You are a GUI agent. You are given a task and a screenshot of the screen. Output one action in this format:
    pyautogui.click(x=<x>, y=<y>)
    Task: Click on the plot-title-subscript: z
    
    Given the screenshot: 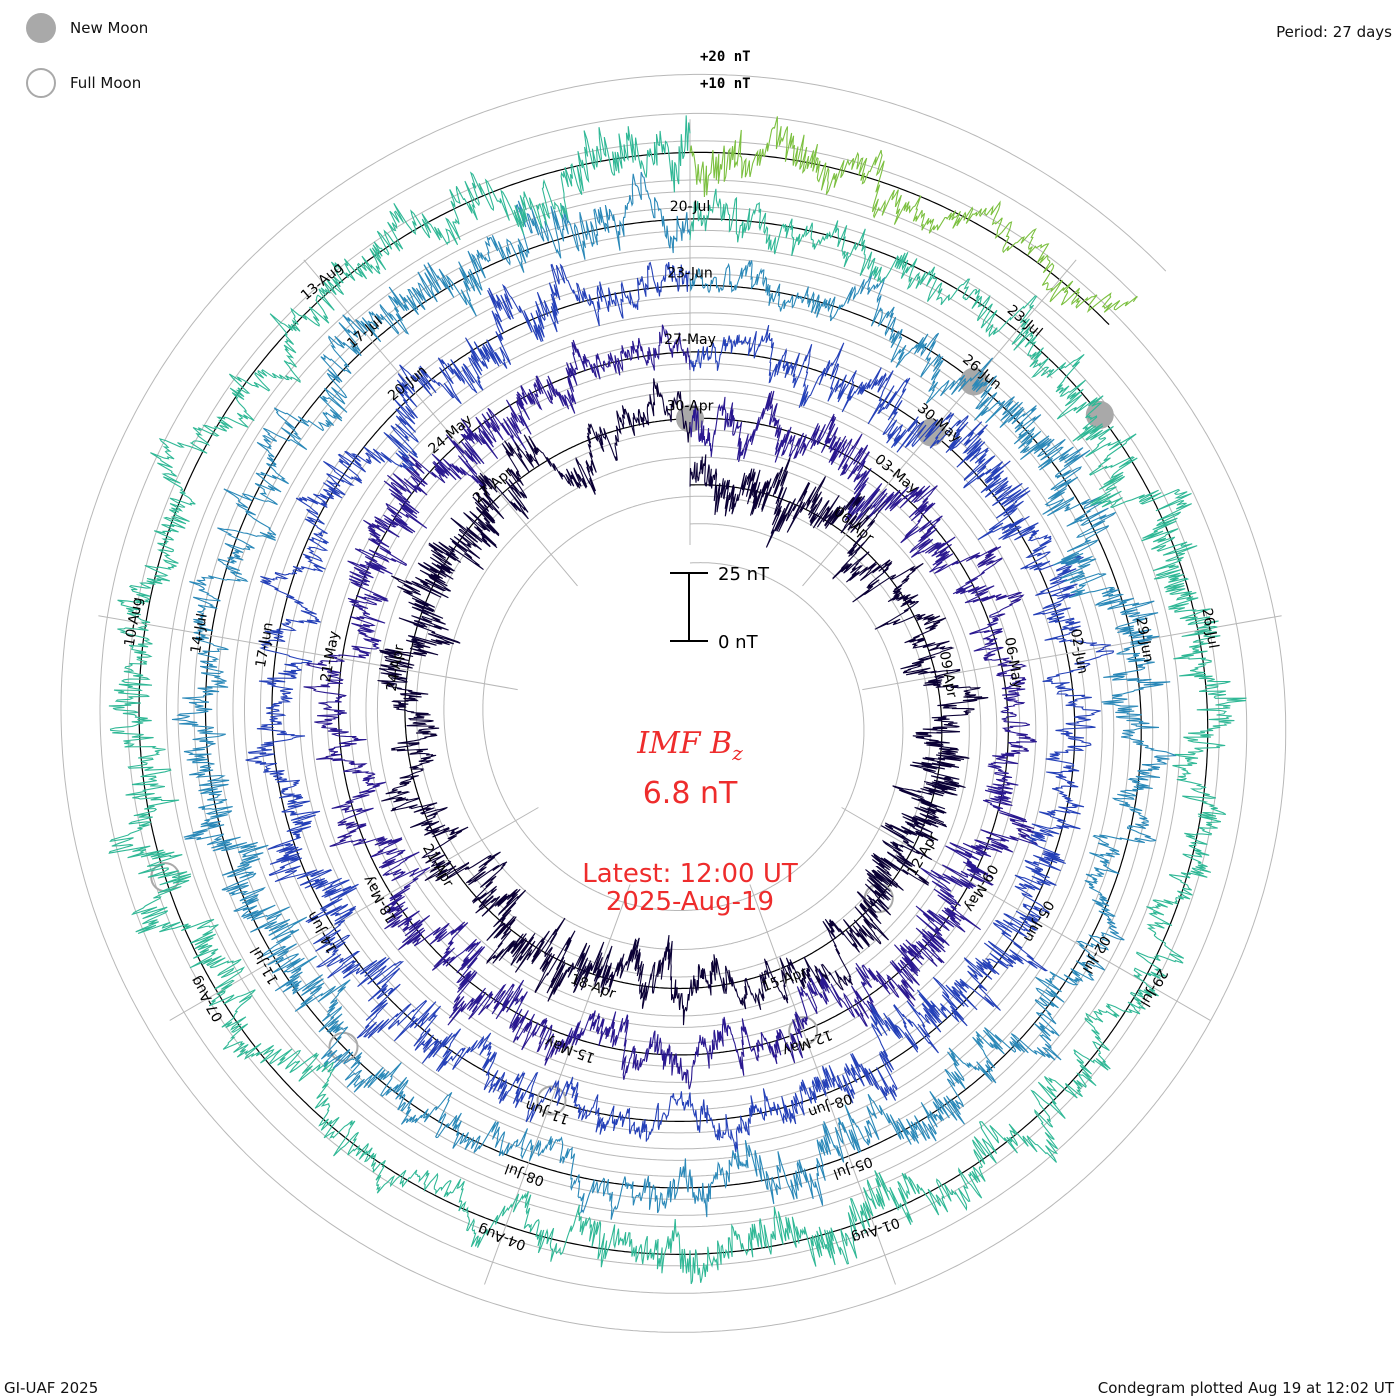 What is the action you would take?
    pyautogui.click(x=737, y=753)
    